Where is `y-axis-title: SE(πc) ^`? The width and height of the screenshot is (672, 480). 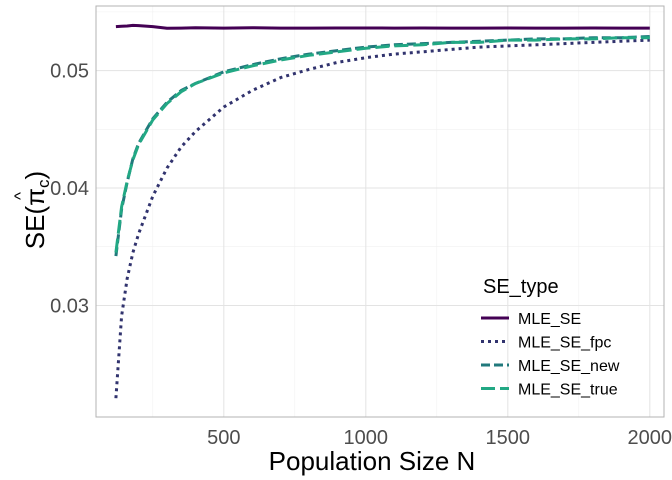
y-axis-title: SE(πc) ^ is located at coordinates (32, 210).